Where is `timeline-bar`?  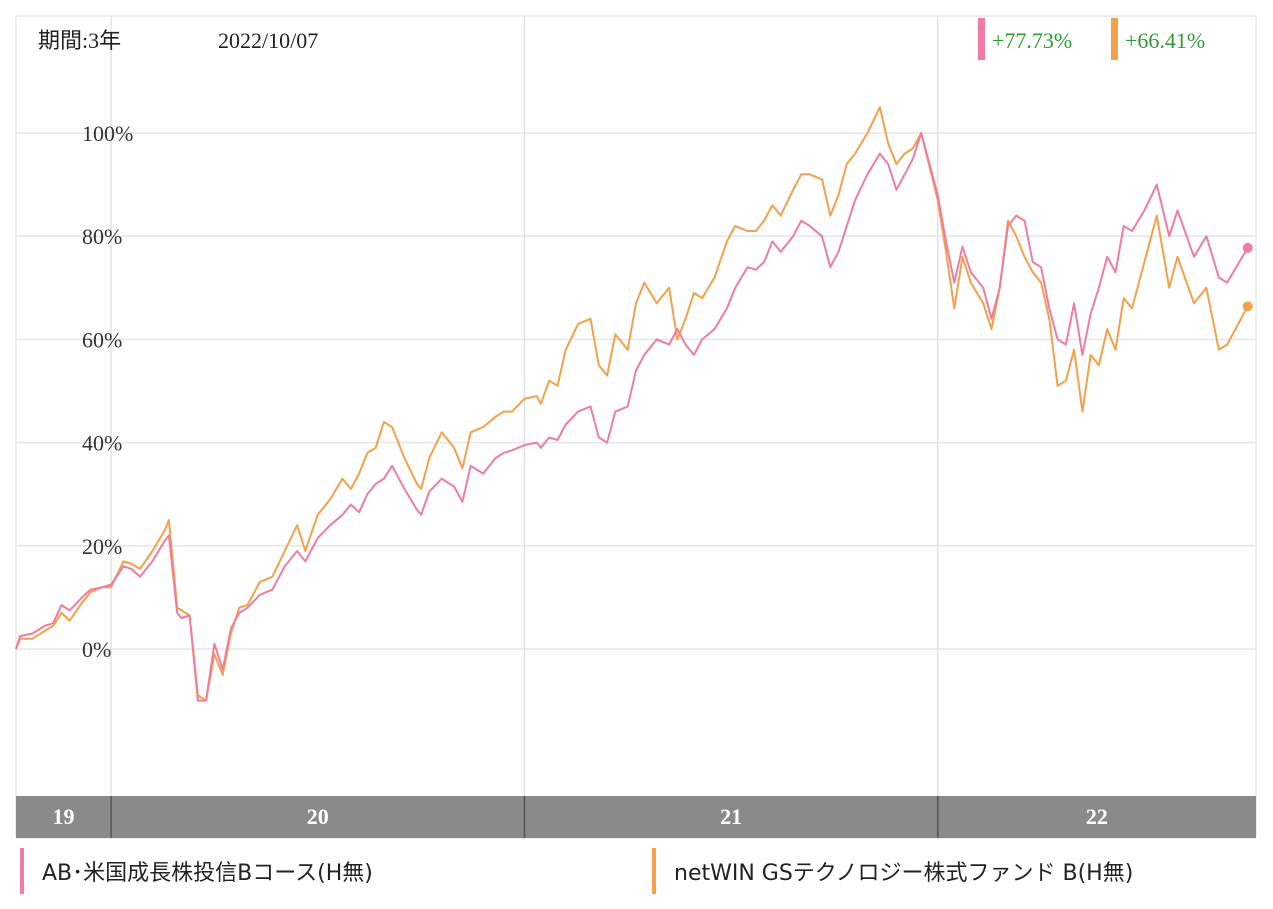
timeline-bar is located at coordinates (636, 817).